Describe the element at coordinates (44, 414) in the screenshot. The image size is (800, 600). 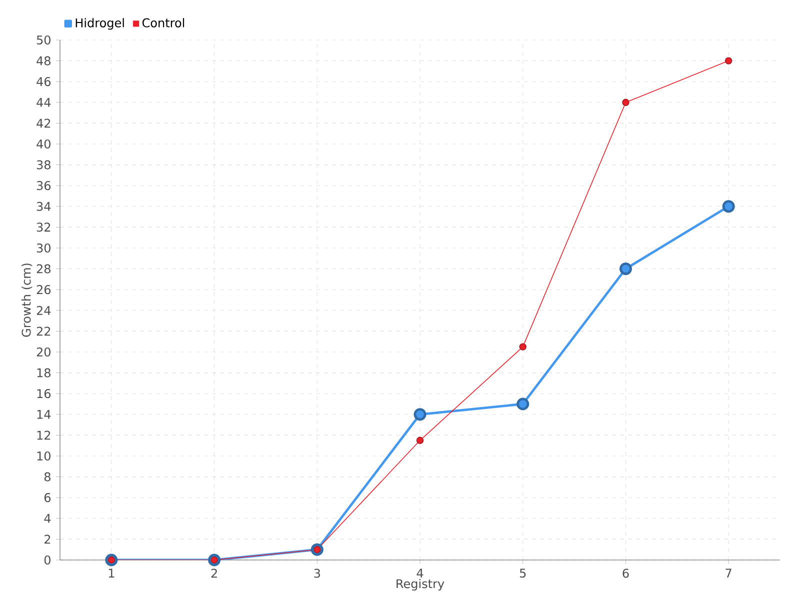
I see `y-tick-label: 14` at that location.